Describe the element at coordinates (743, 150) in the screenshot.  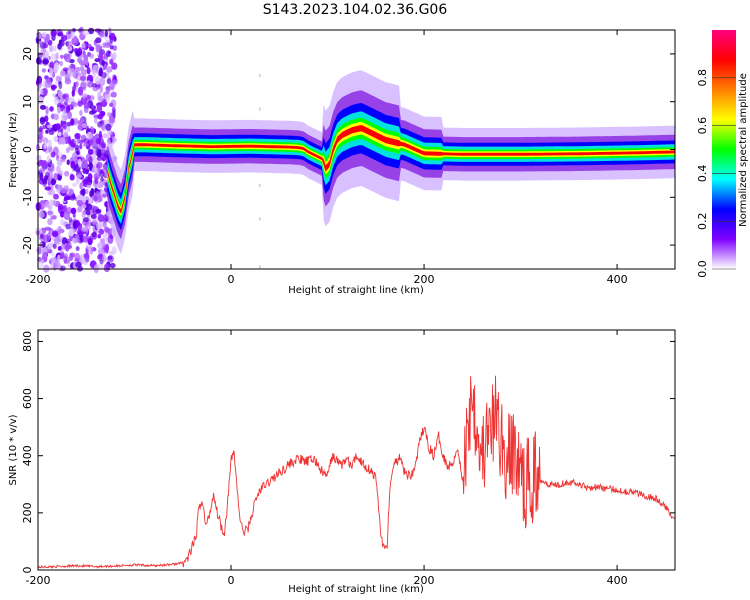
I see `colorbar-label: Normalized spectral amplitude` at that location.